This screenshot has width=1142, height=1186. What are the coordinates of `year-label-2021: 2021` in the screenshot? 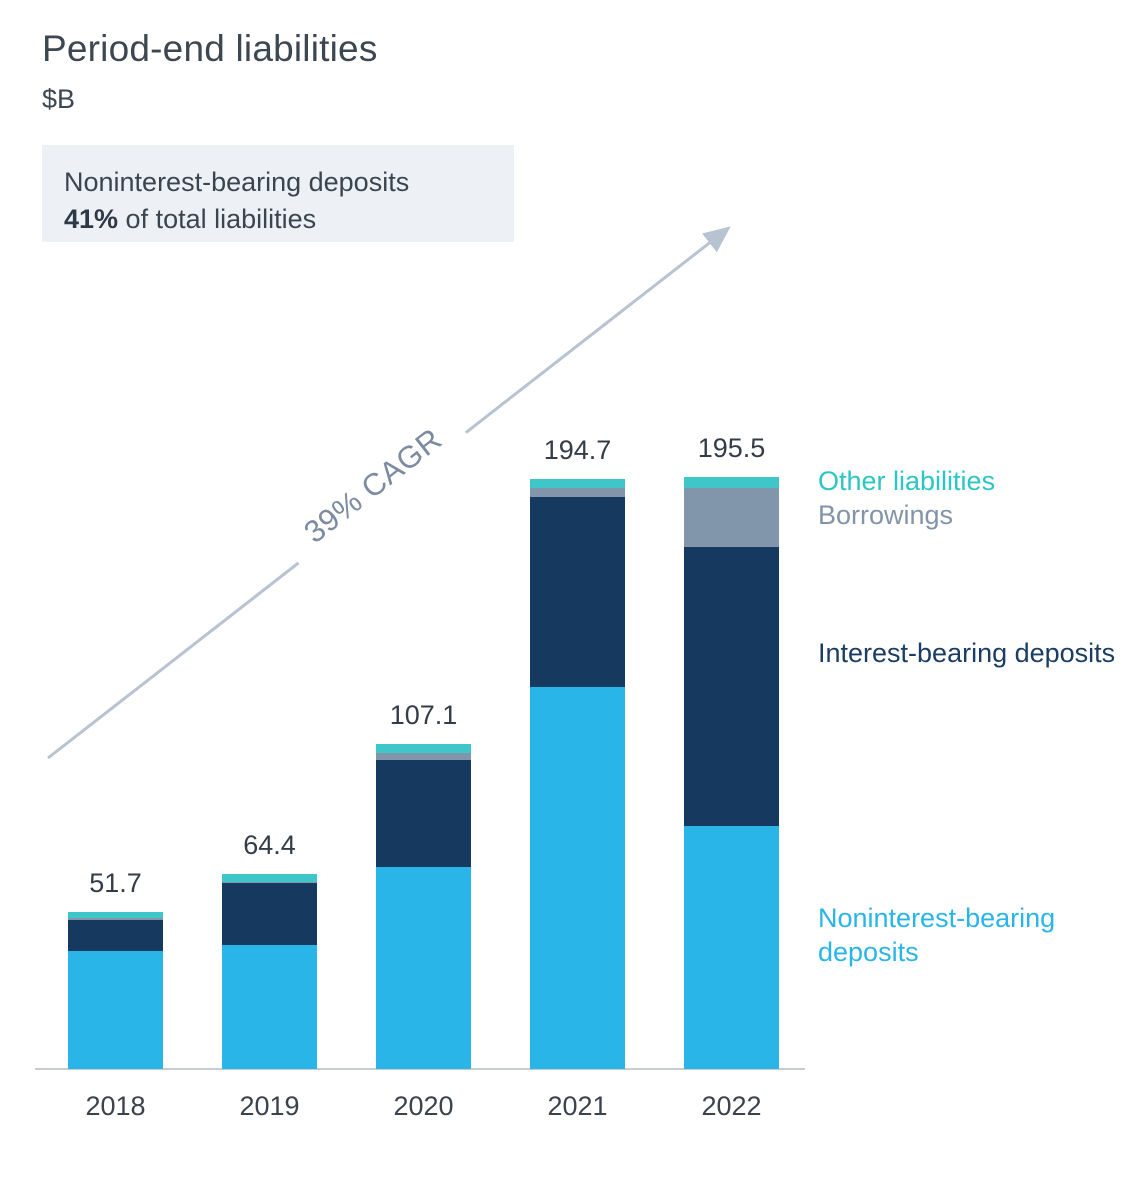 It's located at (577, 1106).